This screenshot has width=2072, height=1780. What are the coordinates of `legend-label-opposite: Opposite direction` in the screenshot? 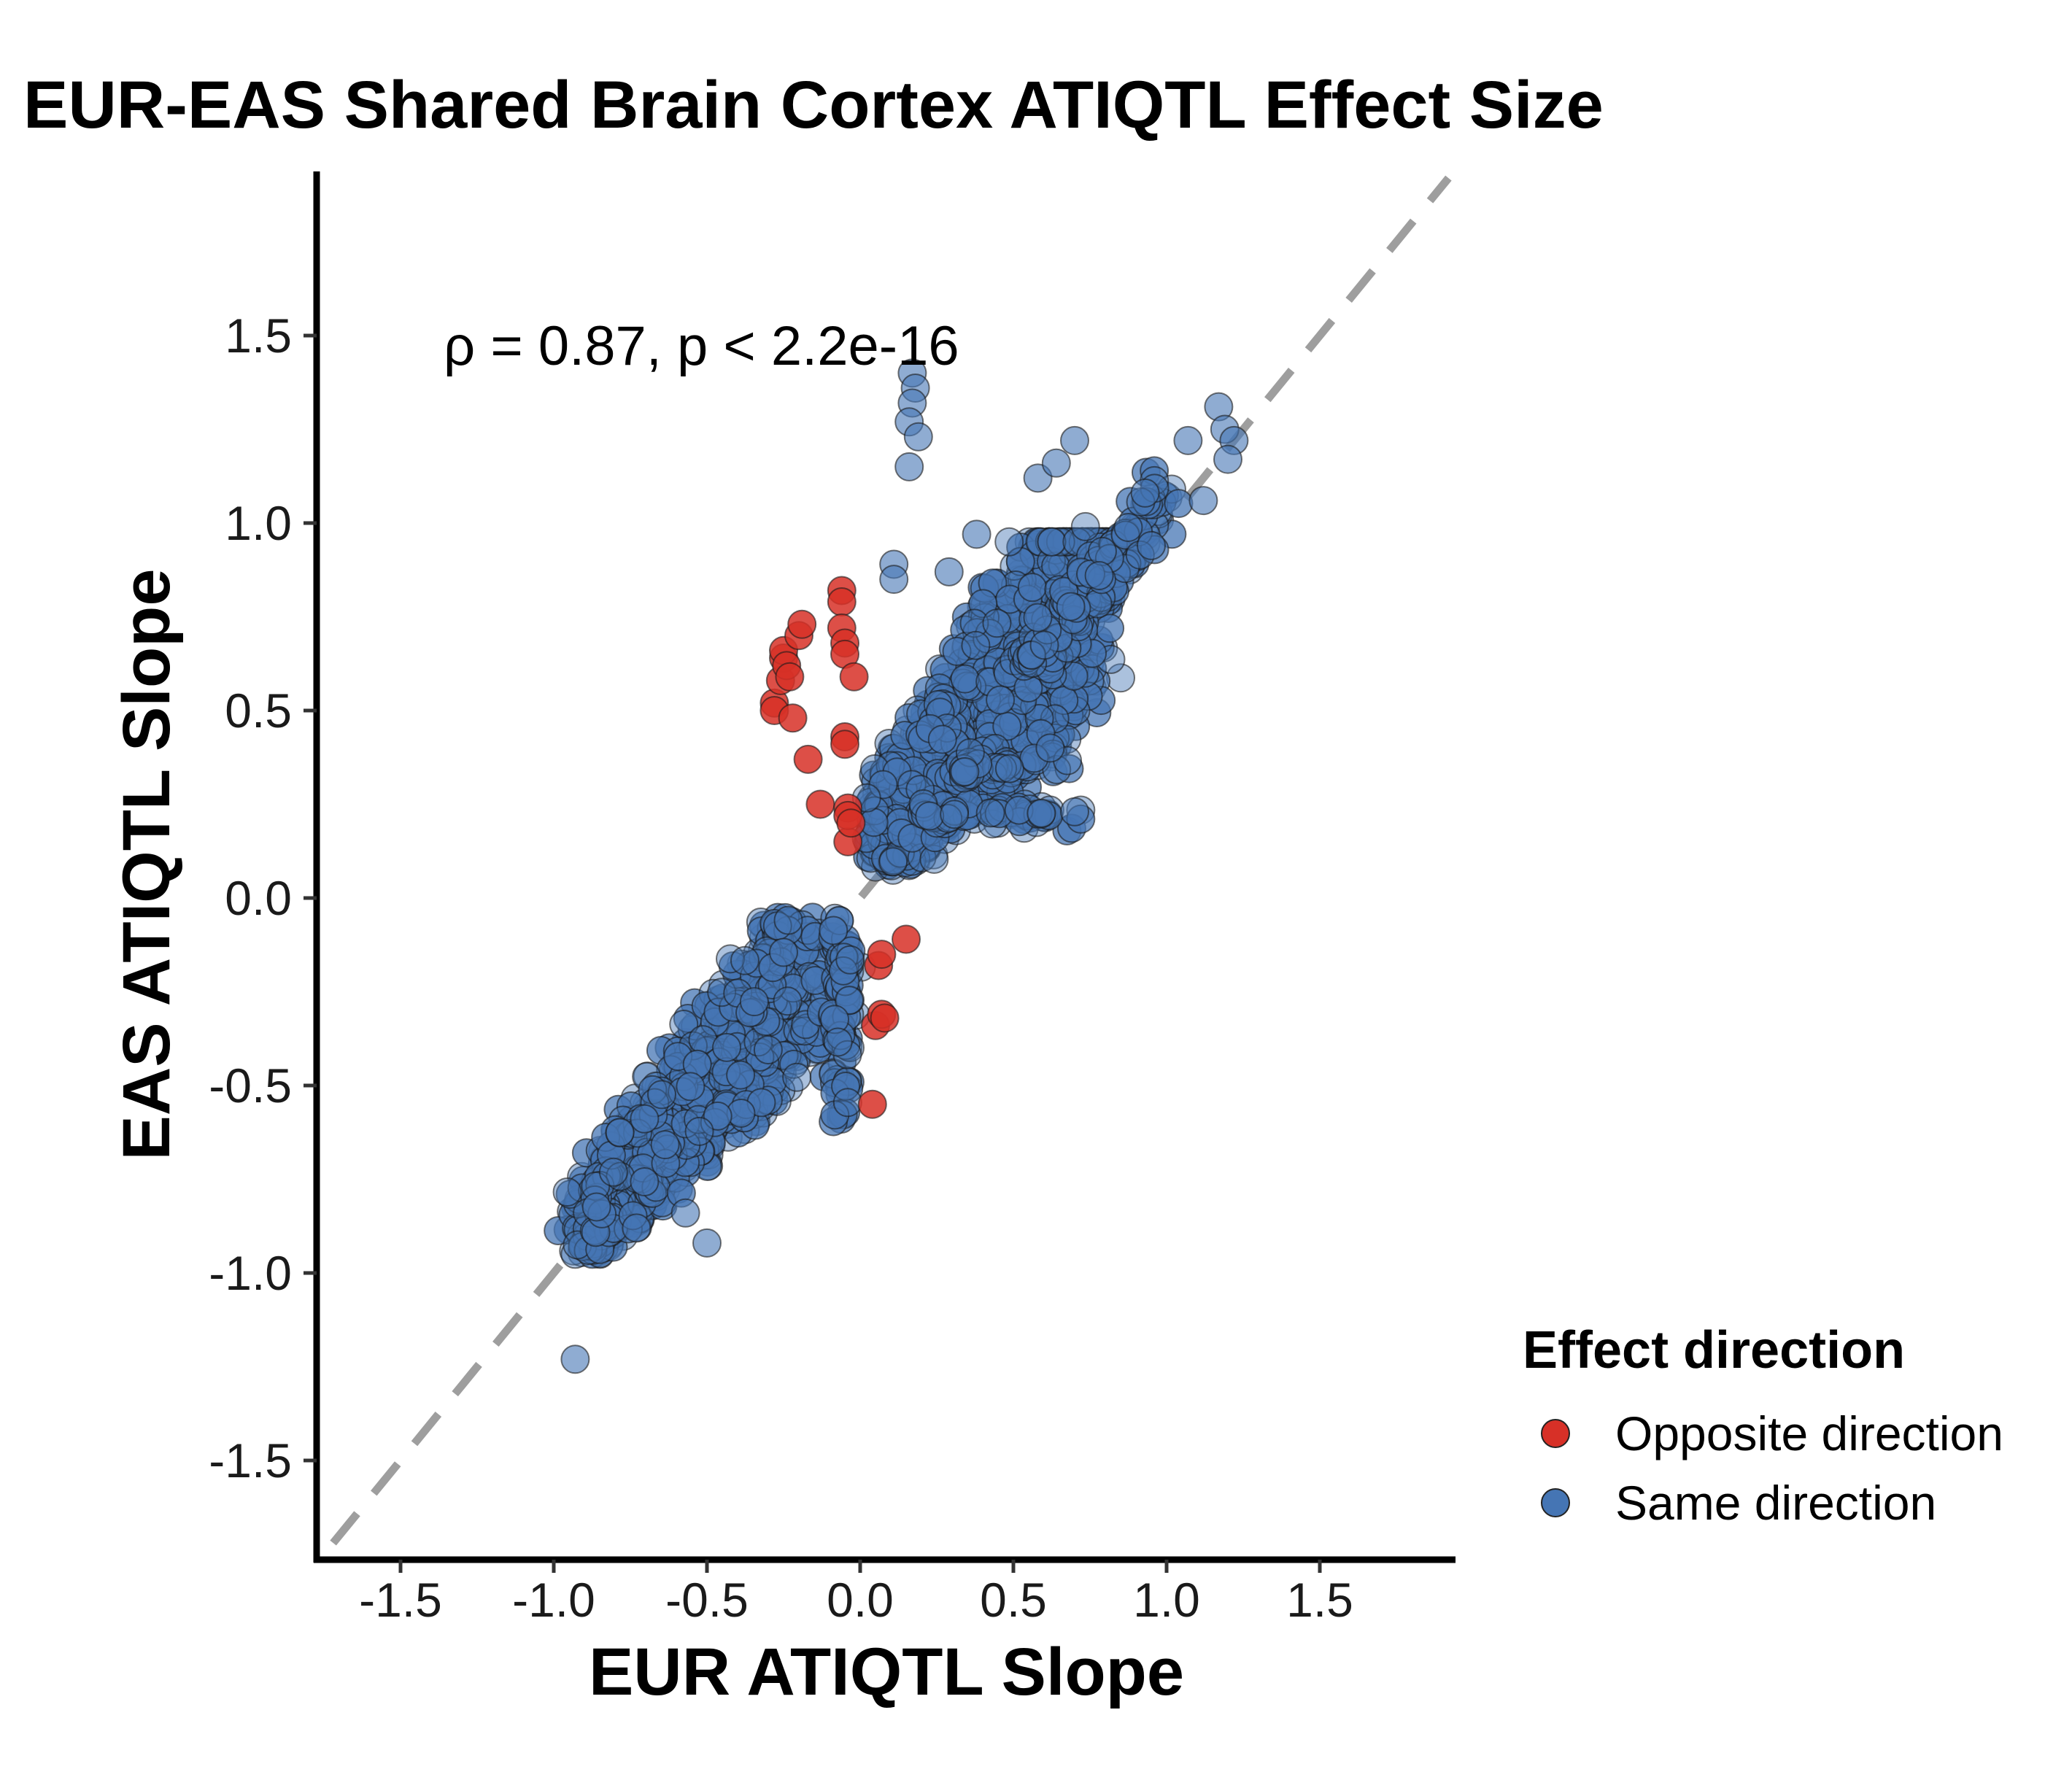 It's located at (1809, 1433).